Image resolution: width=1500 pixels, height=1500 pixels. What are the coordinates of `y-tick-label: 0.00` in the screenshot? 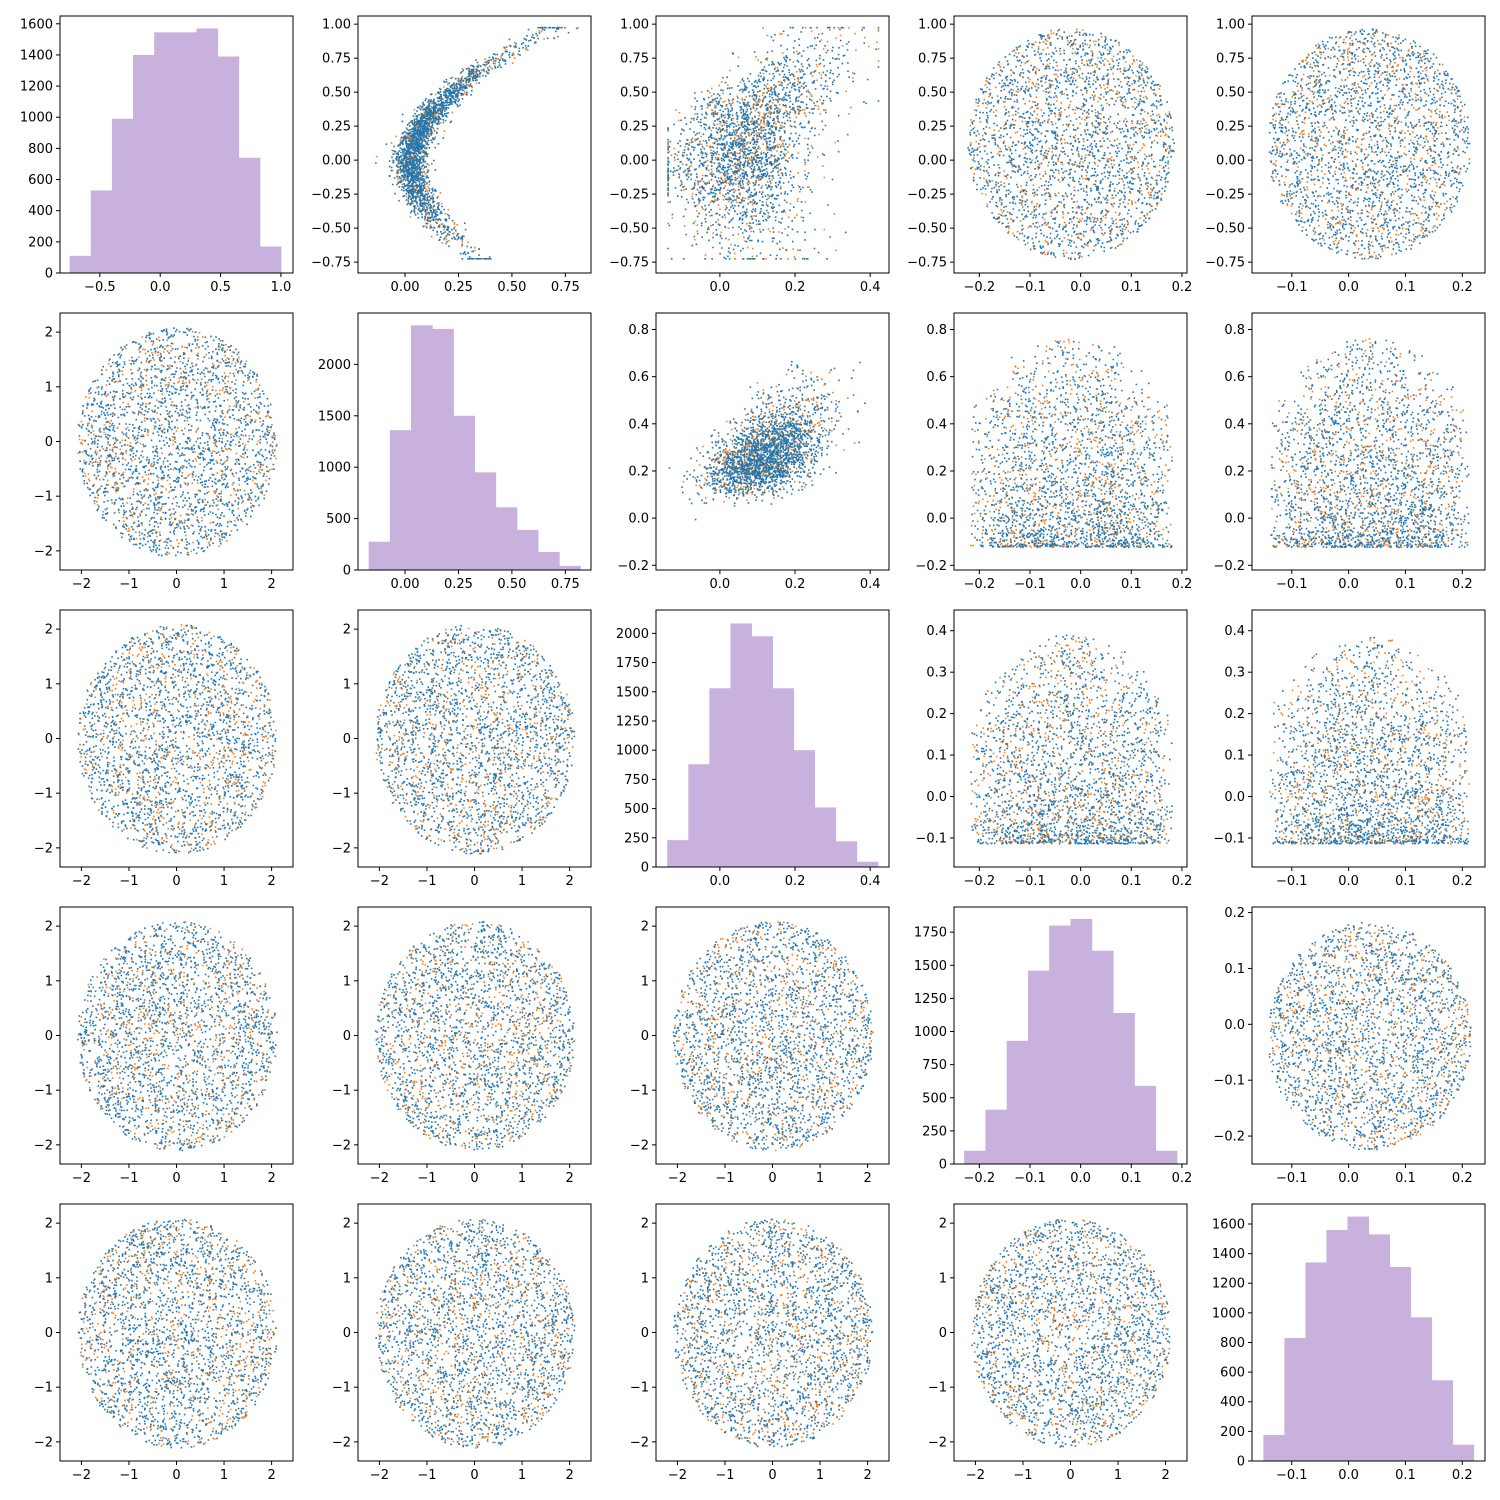 It's located at (1230, 161).